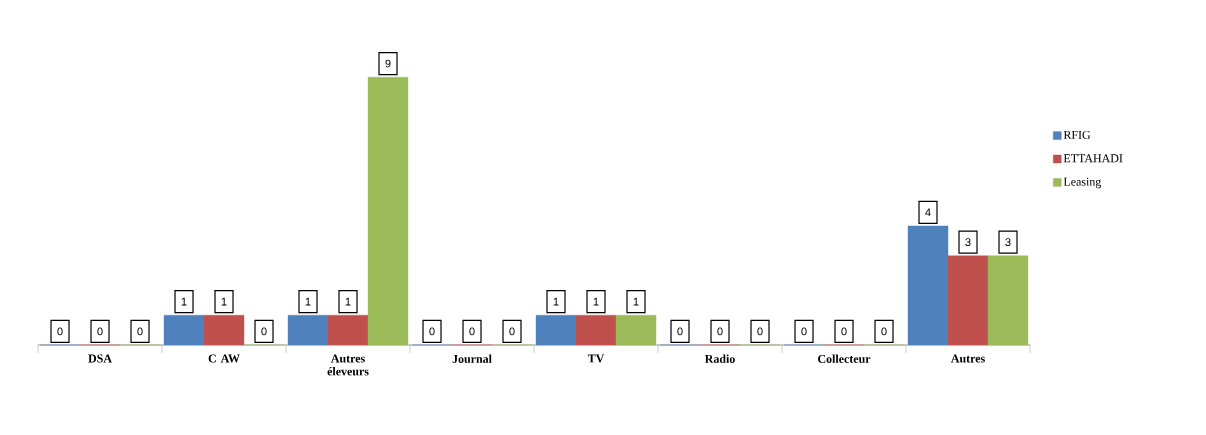  What do you see at coordinates (719, 358) in the screenshot?
I see `x-tick-label: Radio` at bounding box center [719, 358].